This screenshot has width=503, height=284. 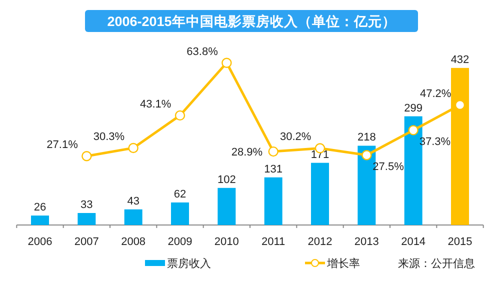 What do you see at coordinates (343, 263) in the screenshot?
I see `legend-label: 增长率` at bounding box center [343, 263].